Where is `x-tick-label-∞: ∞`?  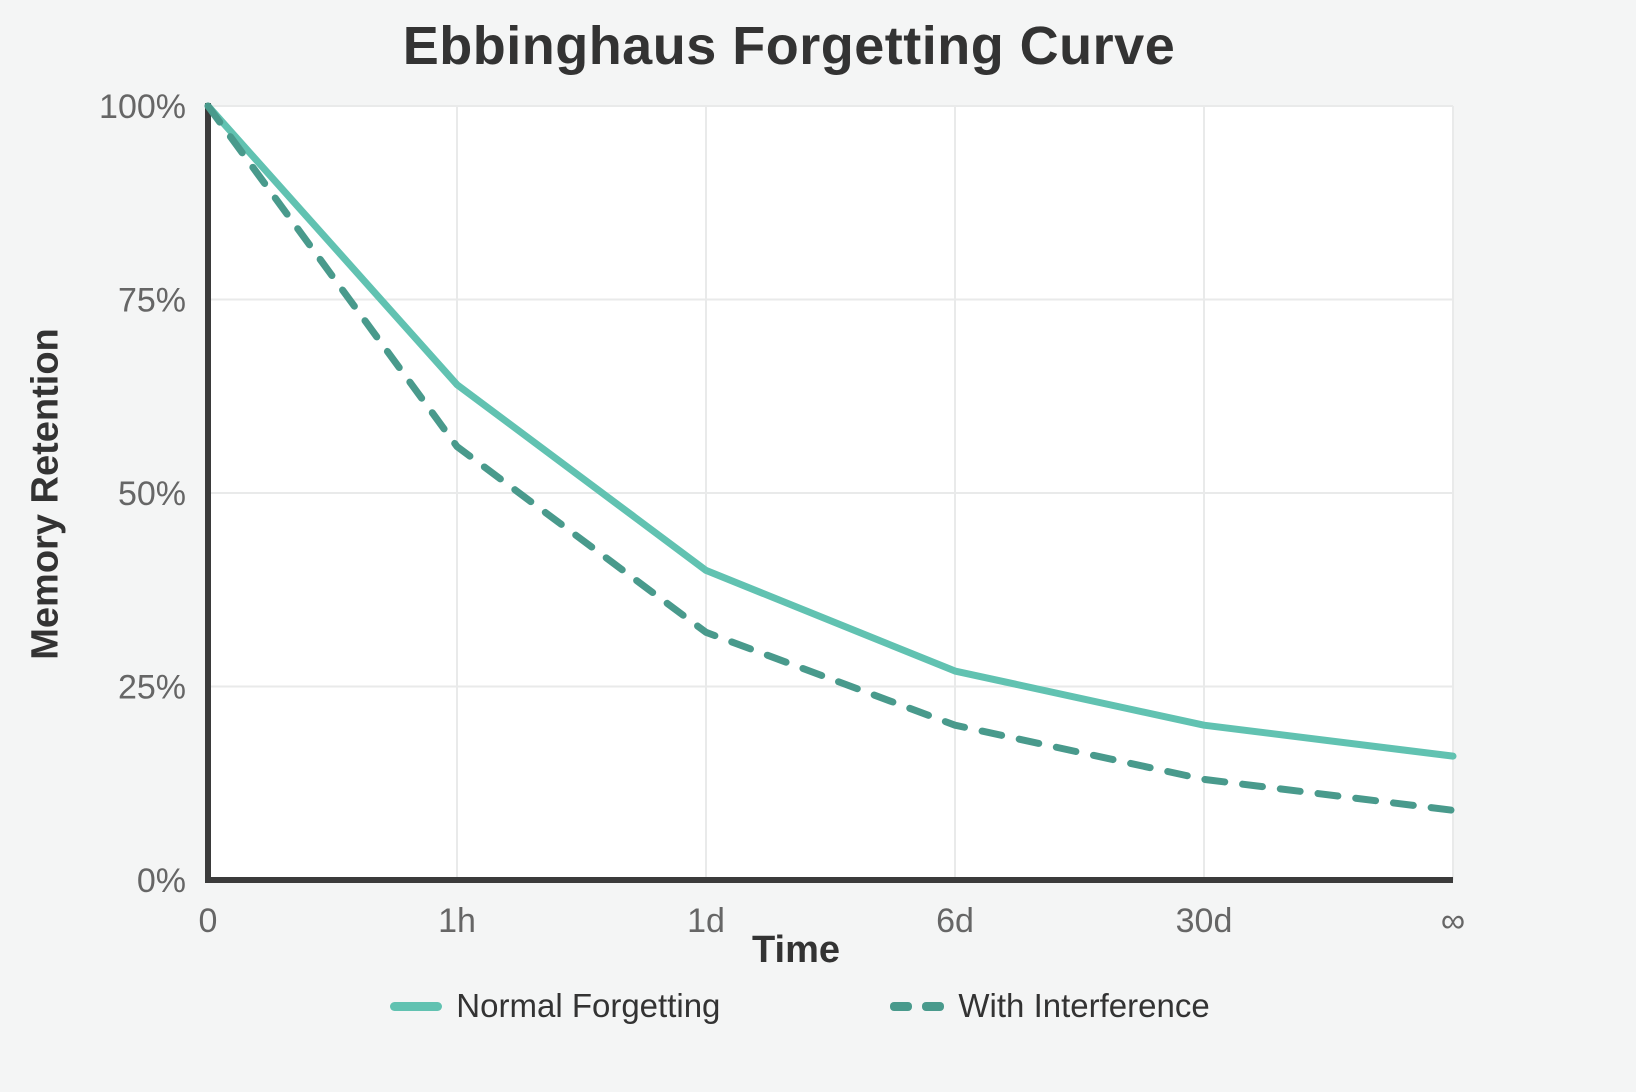 x-tick-label-∞: ∞ is located at coordinates (1453, 921).